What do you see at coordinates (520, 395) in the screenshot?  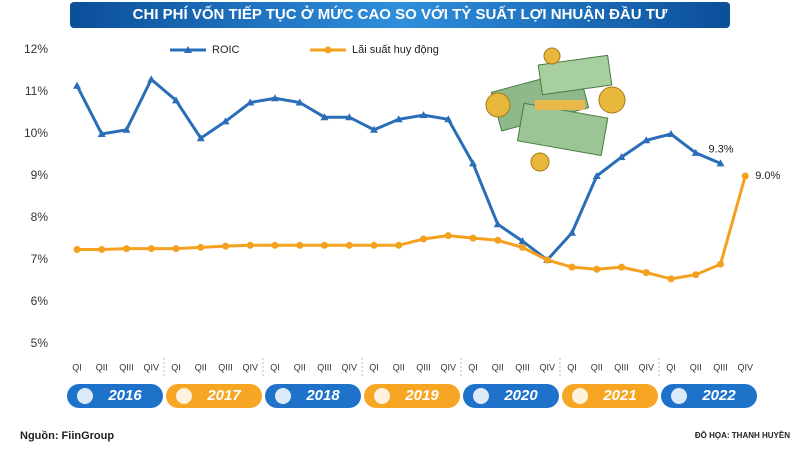 I see `year-label: 2020` at bounding box center [520, 395].